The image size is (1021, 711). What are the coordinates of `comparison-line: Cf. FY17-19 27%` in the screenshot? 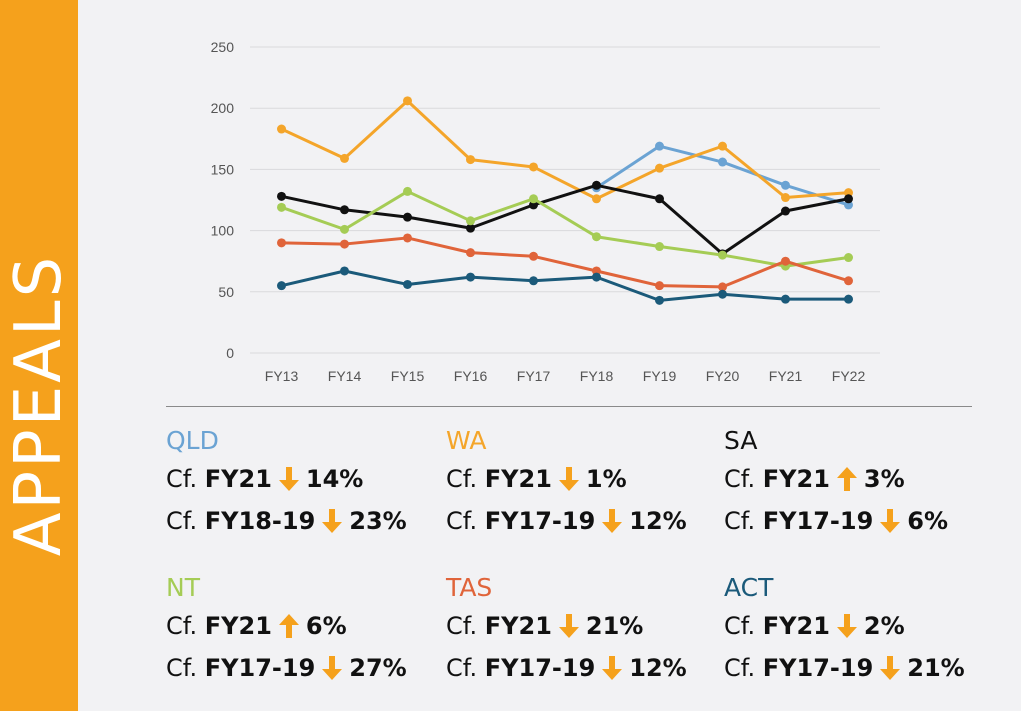 It's located at (301, 668).